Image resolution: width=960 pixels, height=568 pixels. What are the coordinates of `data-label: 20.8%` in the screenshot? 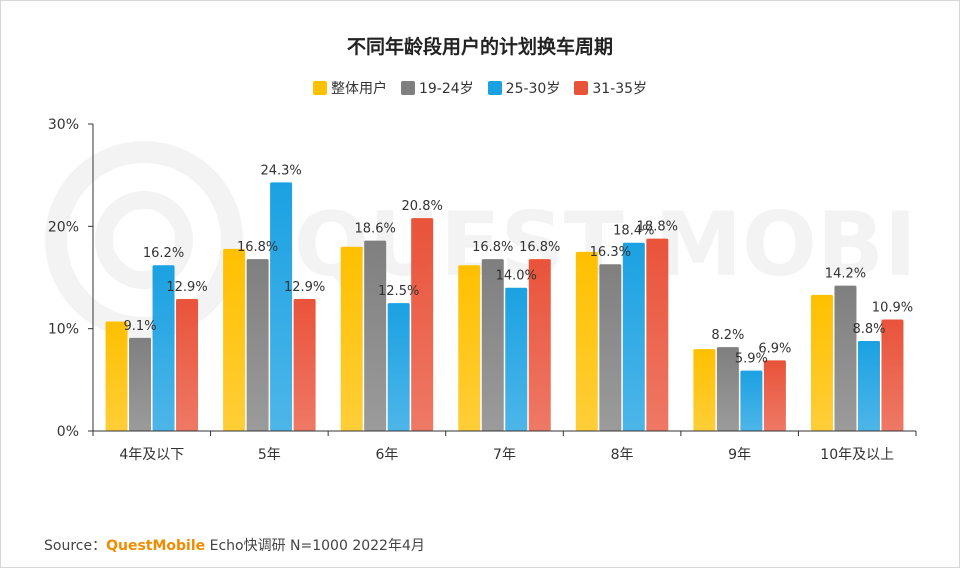 It's located at (422, 206).